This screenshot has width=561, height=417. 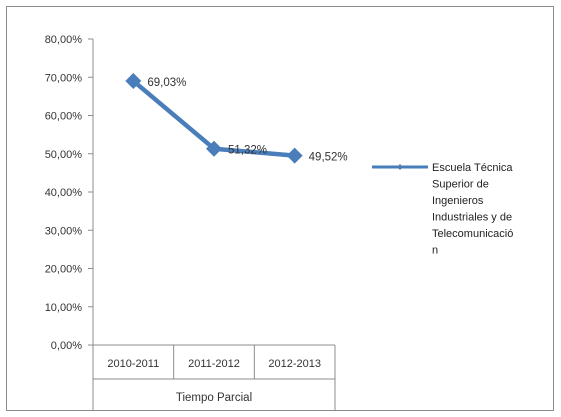 What do you see at coordinates (64, 78) in the screenshot?
I see `y-tick-label: 70,00%` at bounding box center [64, 78].